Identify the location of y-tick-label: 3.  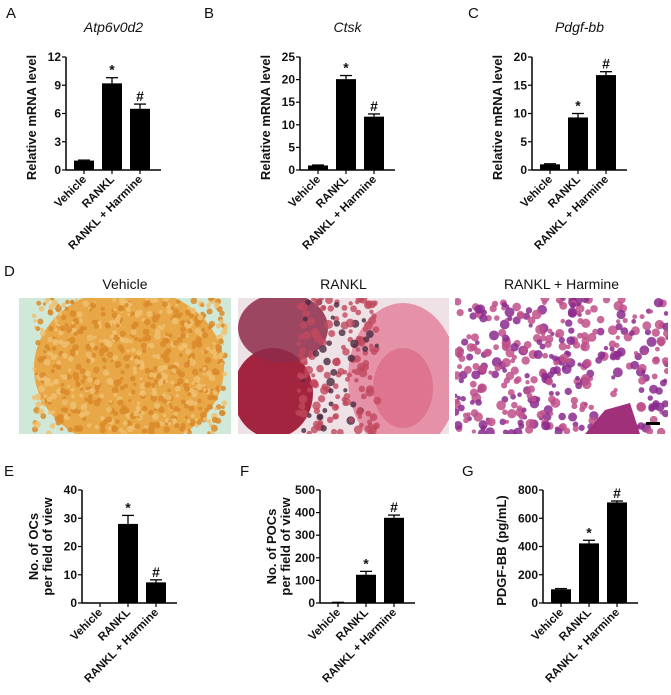
(57, 142).